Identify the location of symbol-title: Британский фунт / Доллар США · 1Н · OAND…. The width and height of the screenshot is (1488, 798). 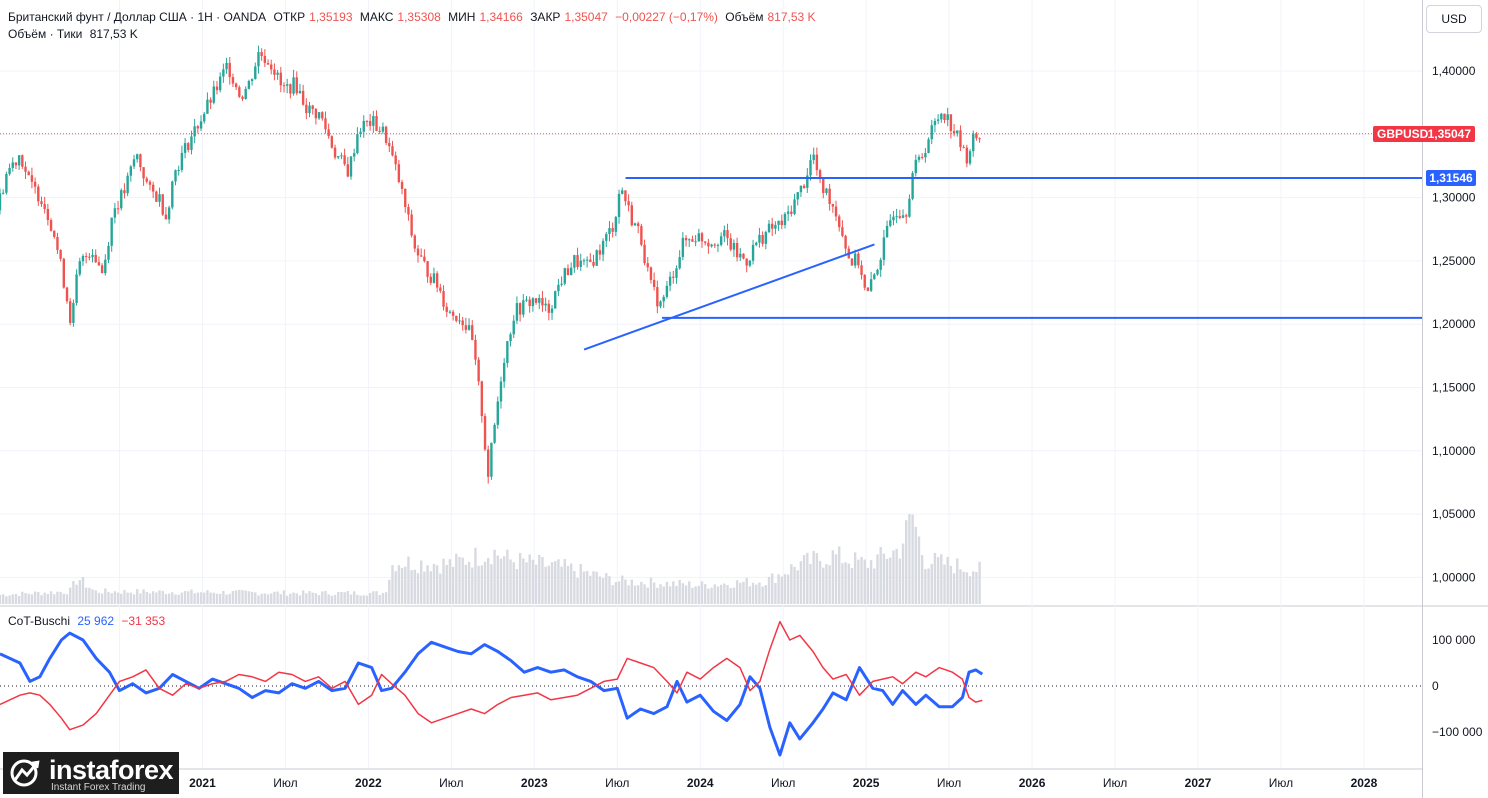
(137, 17).